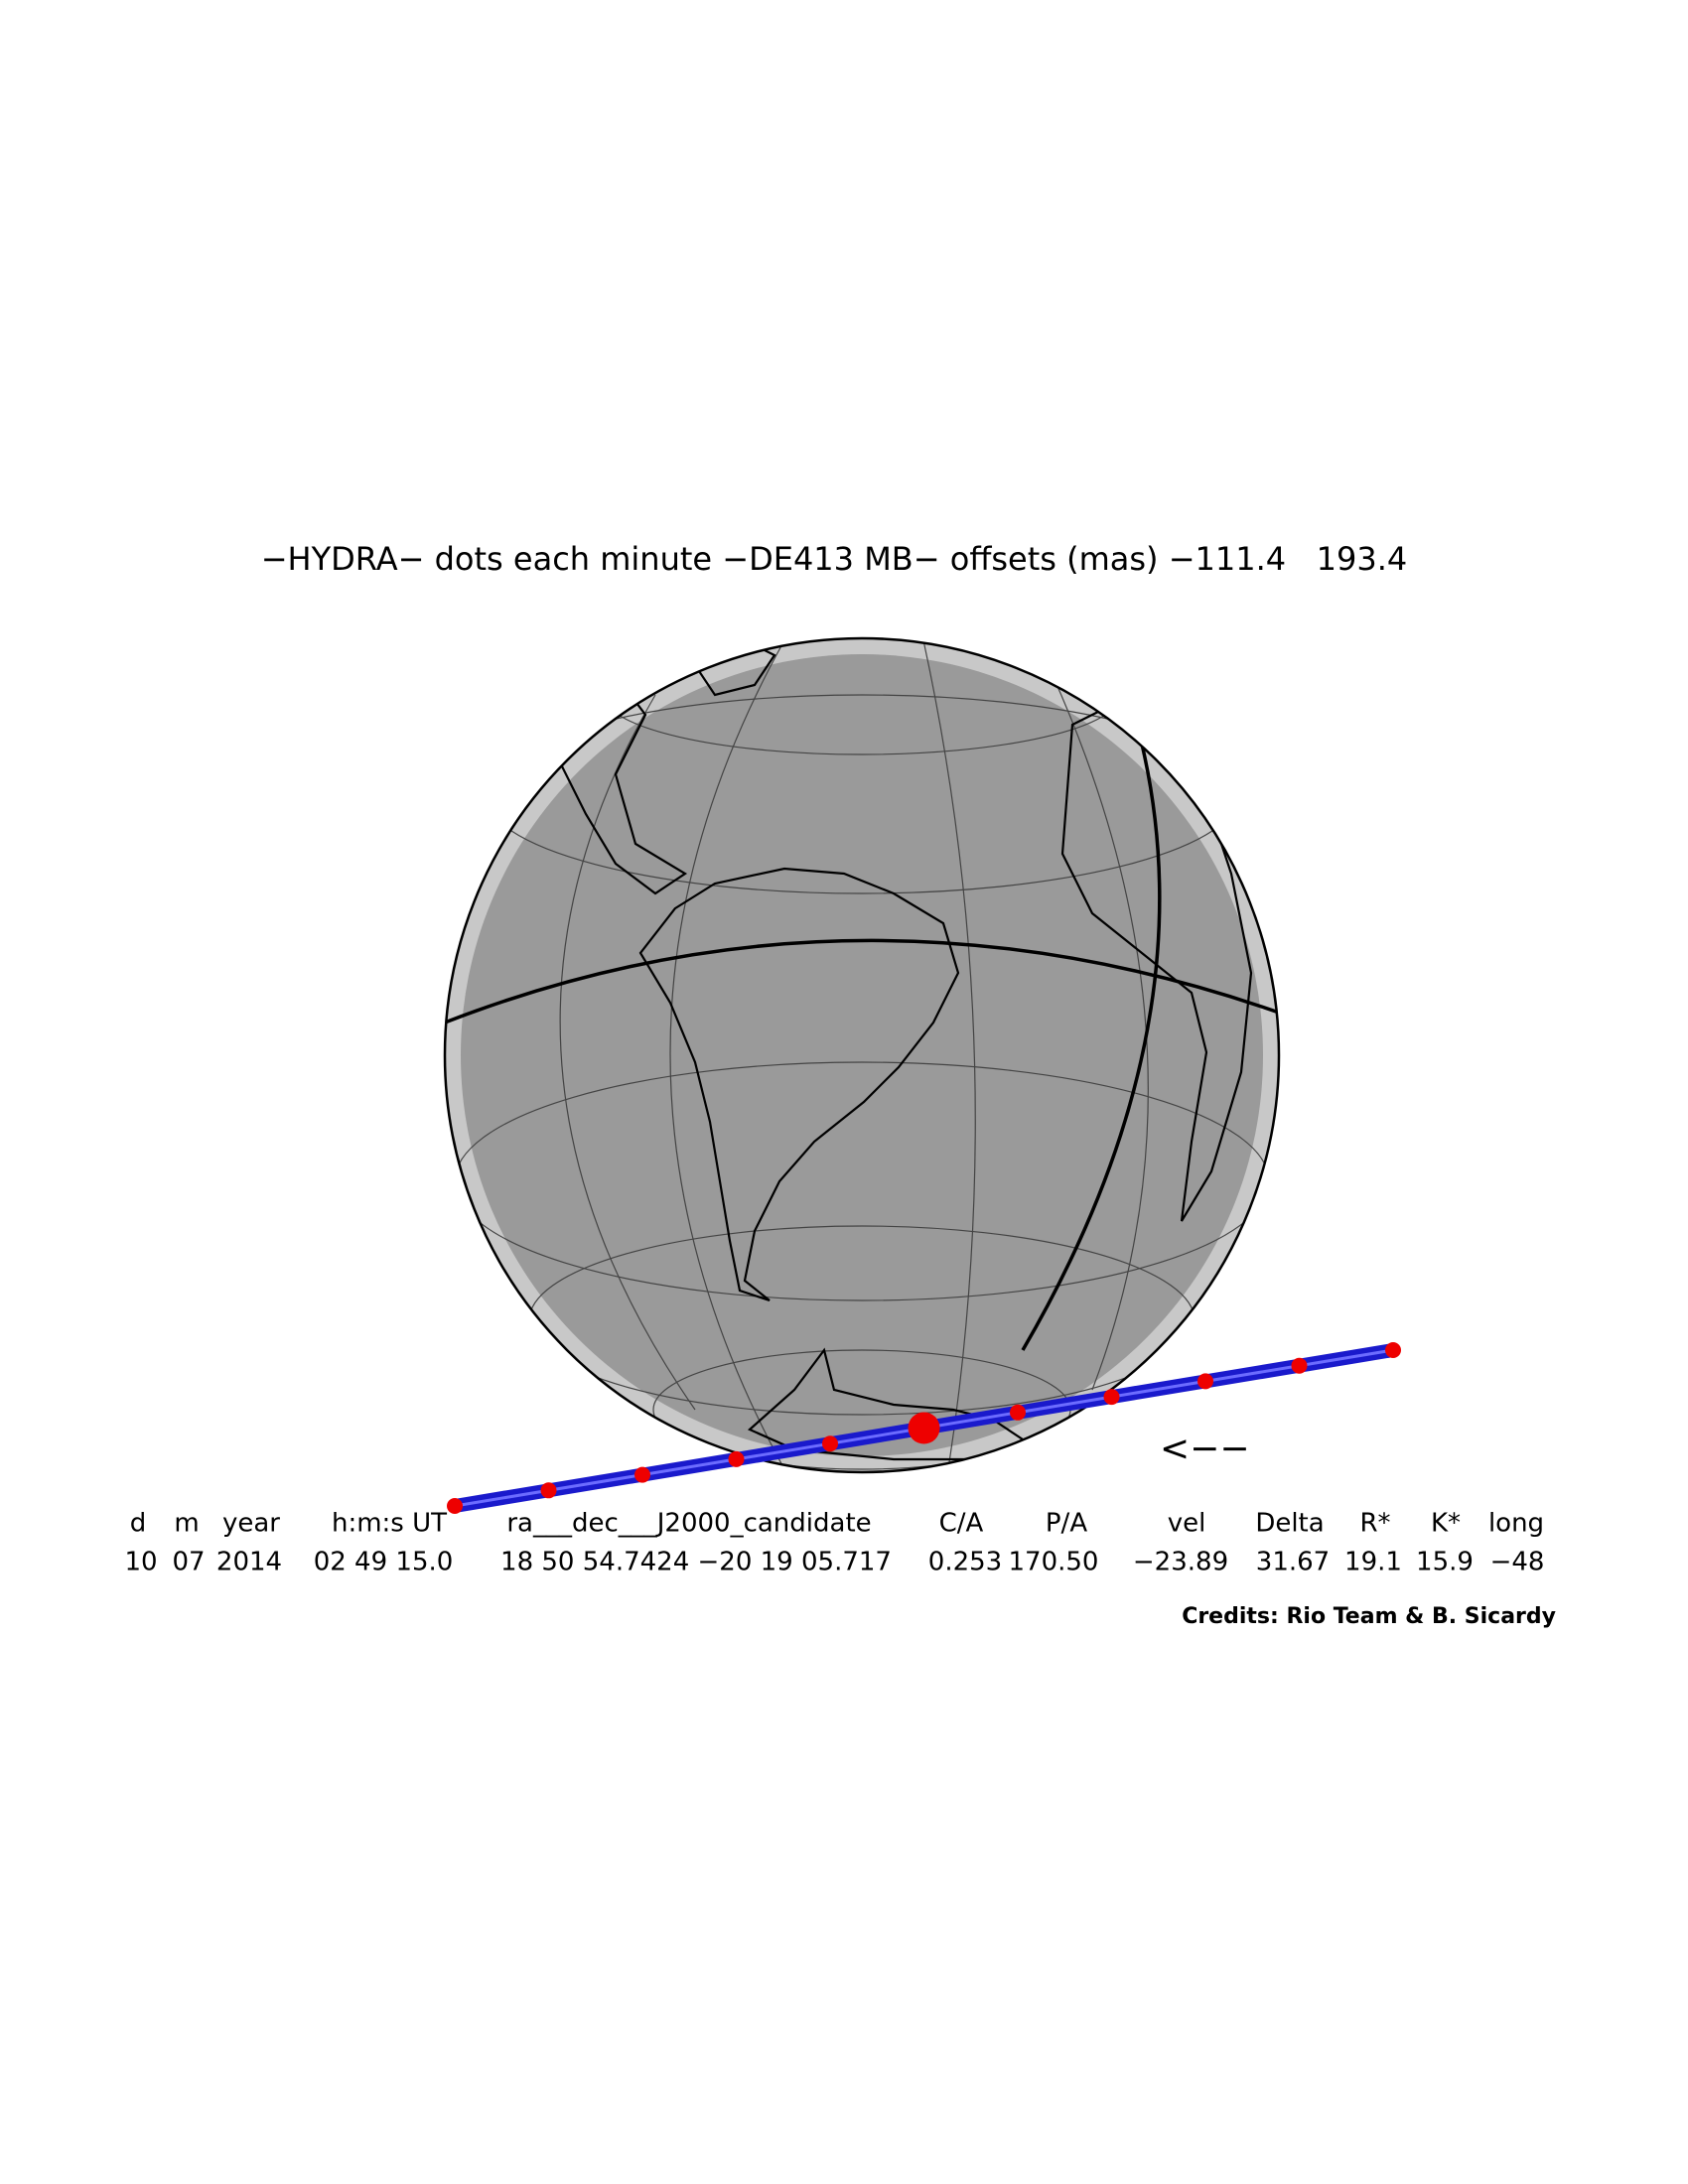 This screenshot has width=1688, height=2184. Describe the element at coordinates (961, 1524) in the screenshot. I see `column-header: C/A` at that location.